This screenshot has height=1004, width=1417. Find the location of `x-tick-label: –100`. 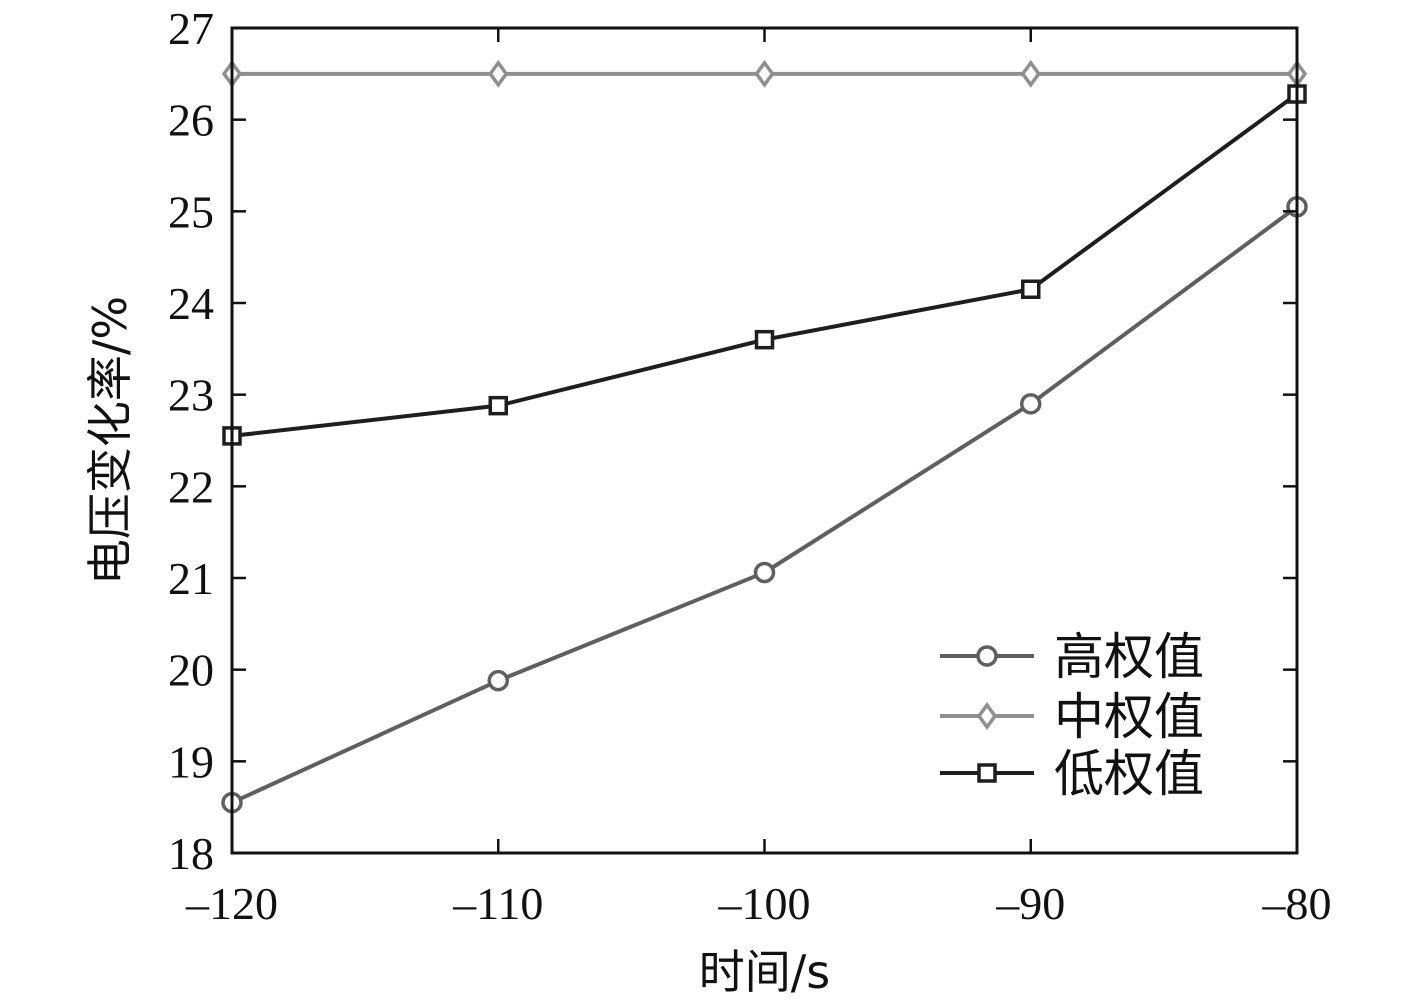

x-tick-label: –100 is located at coordinates (764, 903).